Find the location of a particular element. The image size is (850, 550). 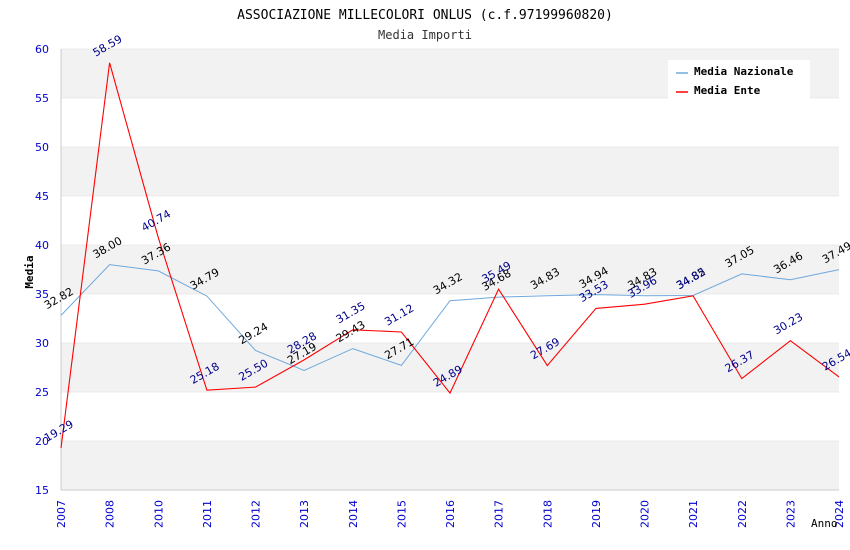

x-tick-label: 2018 is located at coordinates (547, 514).